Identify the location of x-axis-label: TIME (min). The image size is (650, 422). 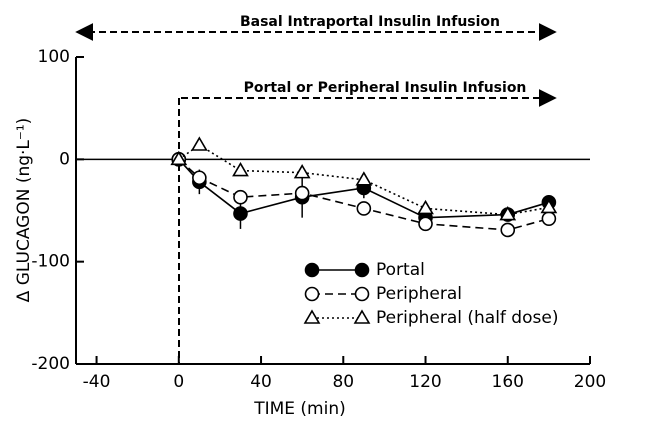
(299, 409).